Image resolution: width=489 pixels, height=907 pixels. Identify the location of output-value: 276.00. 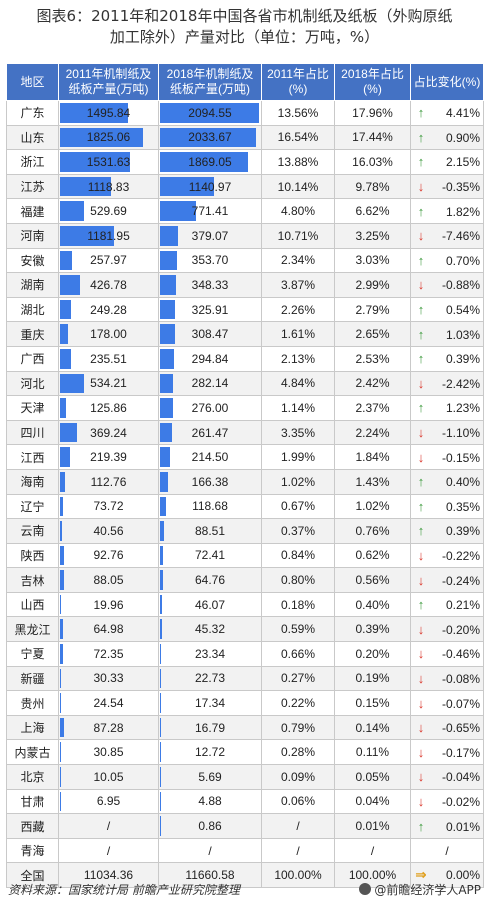
(210, 407).